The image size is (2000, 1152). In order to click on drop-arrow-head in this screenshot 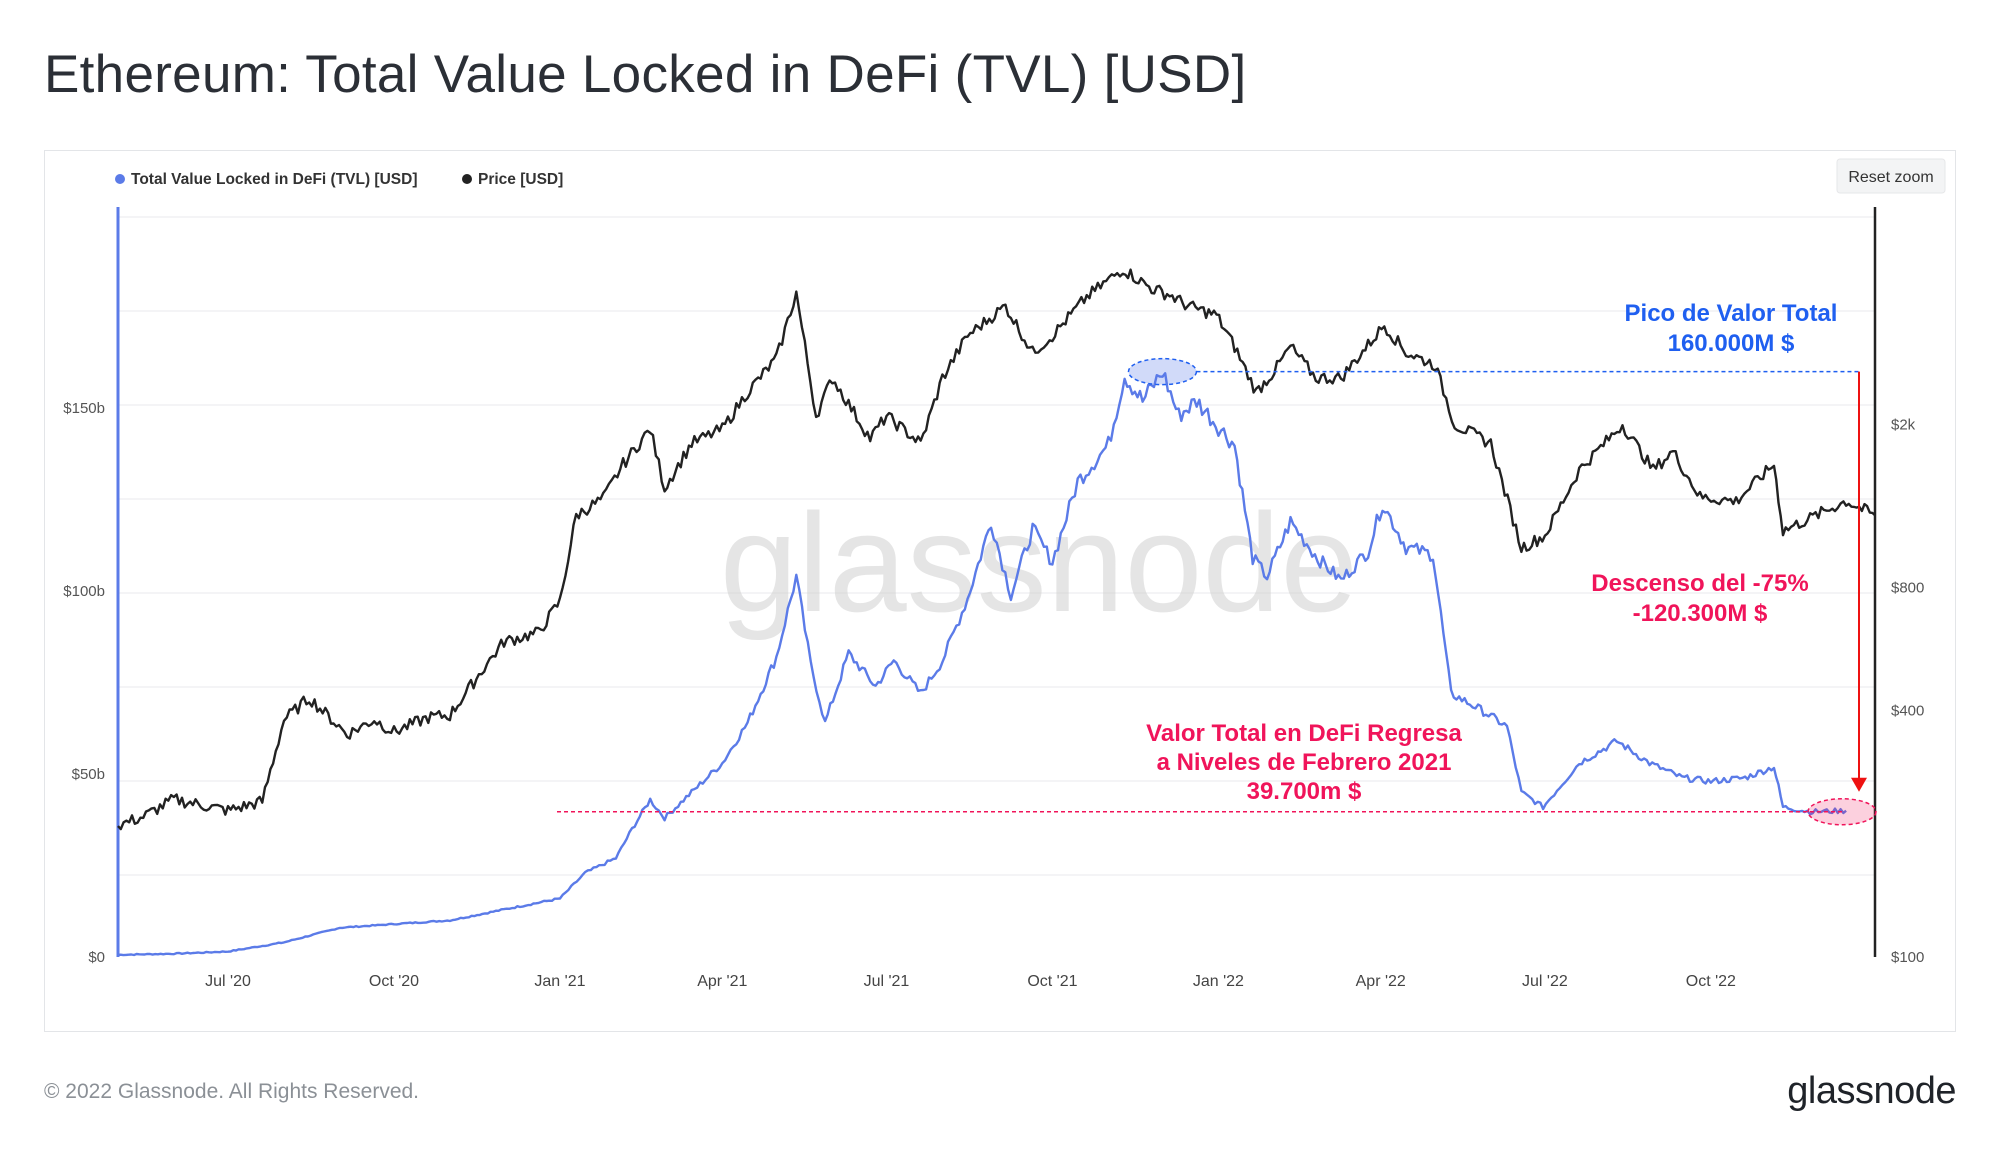, I will do `click(1859, 784)`.